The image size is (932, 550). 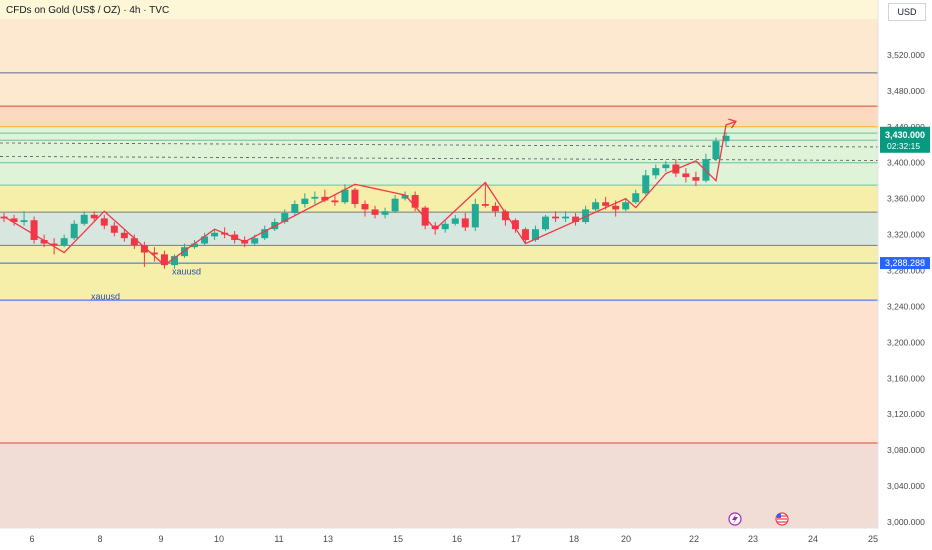 I want to click on currency-button: USD, so click(x=907, y=12).